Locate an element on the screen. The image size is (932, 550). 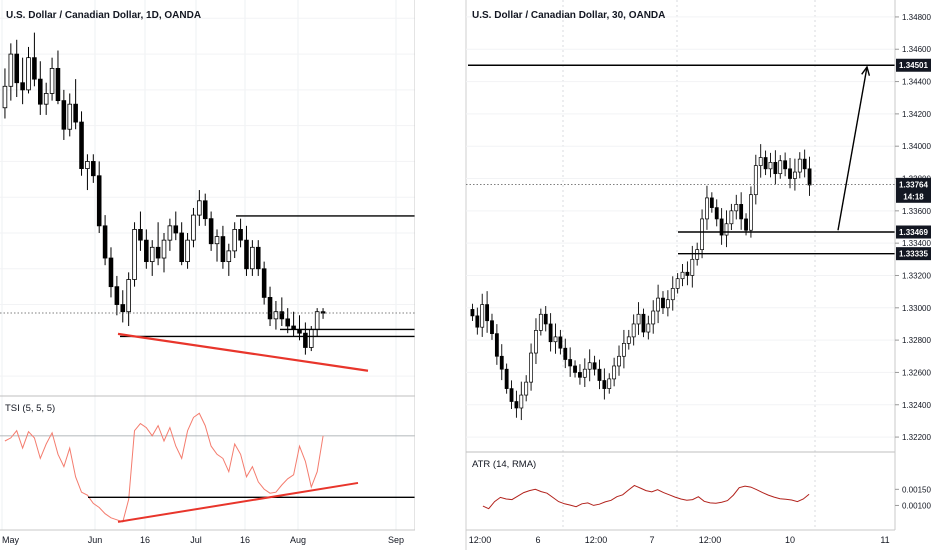
target-arrow is located at coordinates (854, 148).